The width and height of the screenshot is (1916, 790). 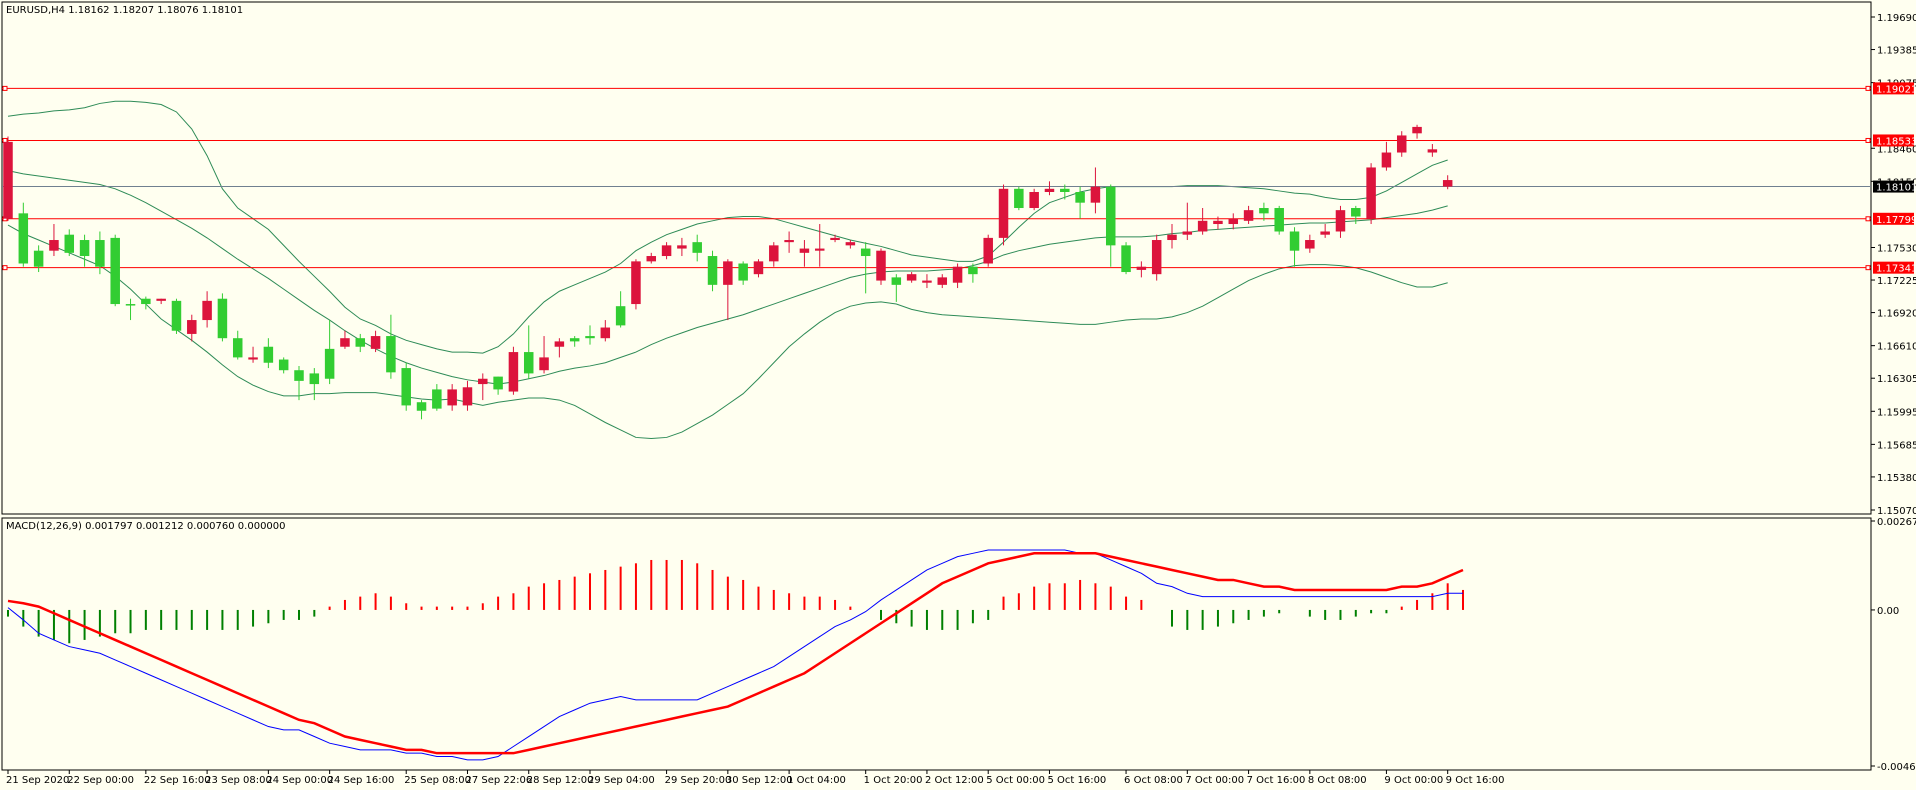 What do you see at coordinates (1896, 281) in the screenshot?
I see `price-scale-label: 1.17225` at bounding box center [1896, 281].